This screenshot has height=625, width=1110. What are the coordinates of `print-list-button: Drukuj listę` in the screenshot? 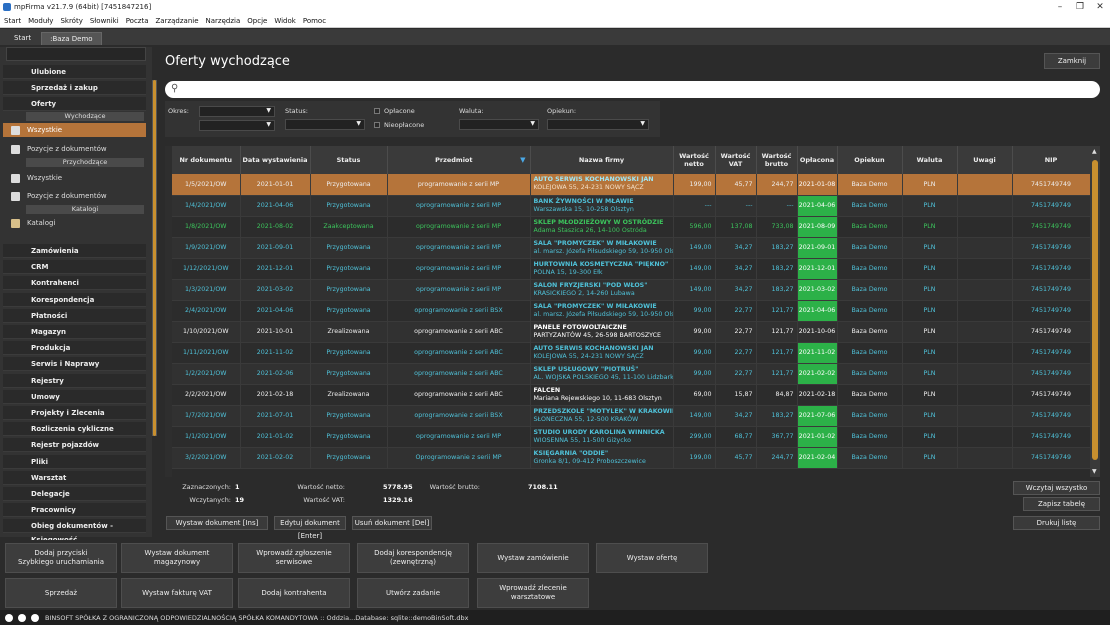 It's located at (1056, 523).